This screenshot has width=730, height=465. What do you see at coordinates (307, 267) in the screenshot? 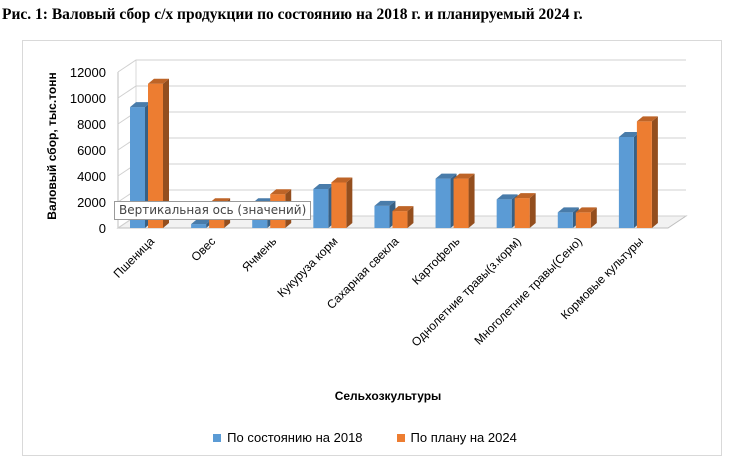
I see `x-category-label-3: Кукуруза корм` at bounding box center [307, 267].